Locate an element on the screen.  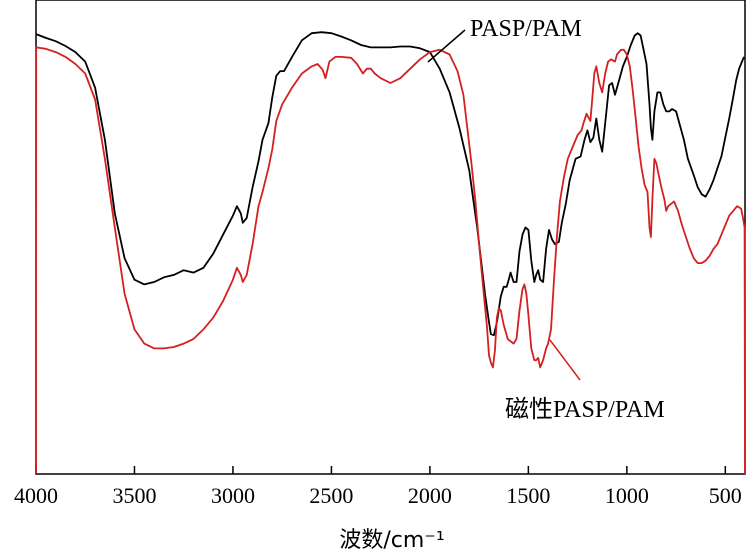
x-tick-label-3500: 3500 is located at coordinates (134, 495).